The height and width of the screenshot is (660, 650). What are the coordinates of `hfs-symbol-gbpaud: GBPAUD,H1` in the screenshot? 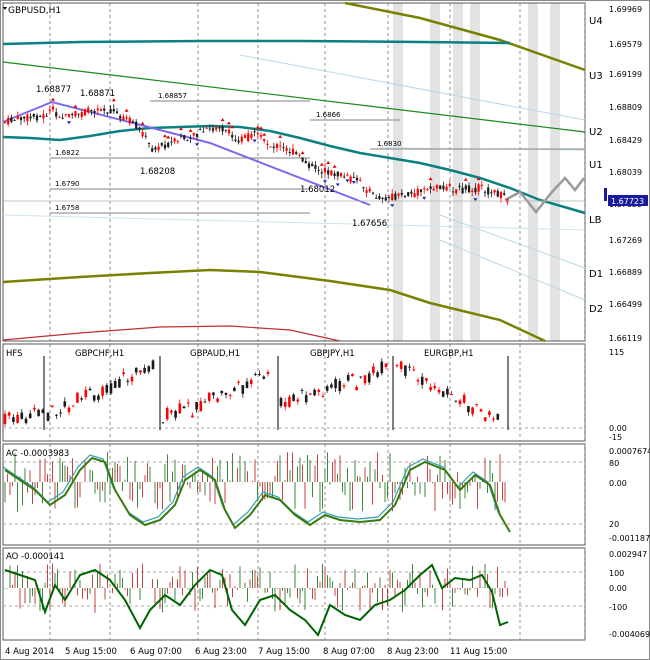 It's located at (215, 354).